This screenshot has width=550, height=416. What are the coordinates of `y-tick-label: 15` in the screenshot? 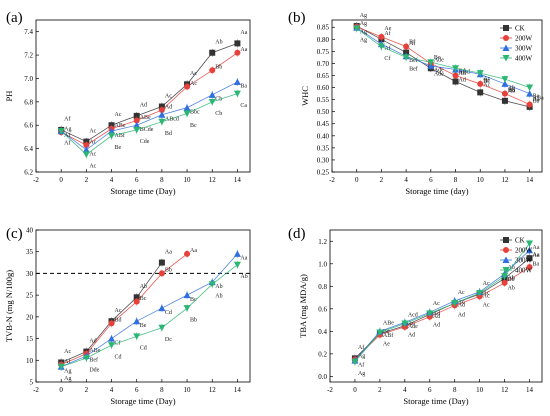 It's located at (30, 339).